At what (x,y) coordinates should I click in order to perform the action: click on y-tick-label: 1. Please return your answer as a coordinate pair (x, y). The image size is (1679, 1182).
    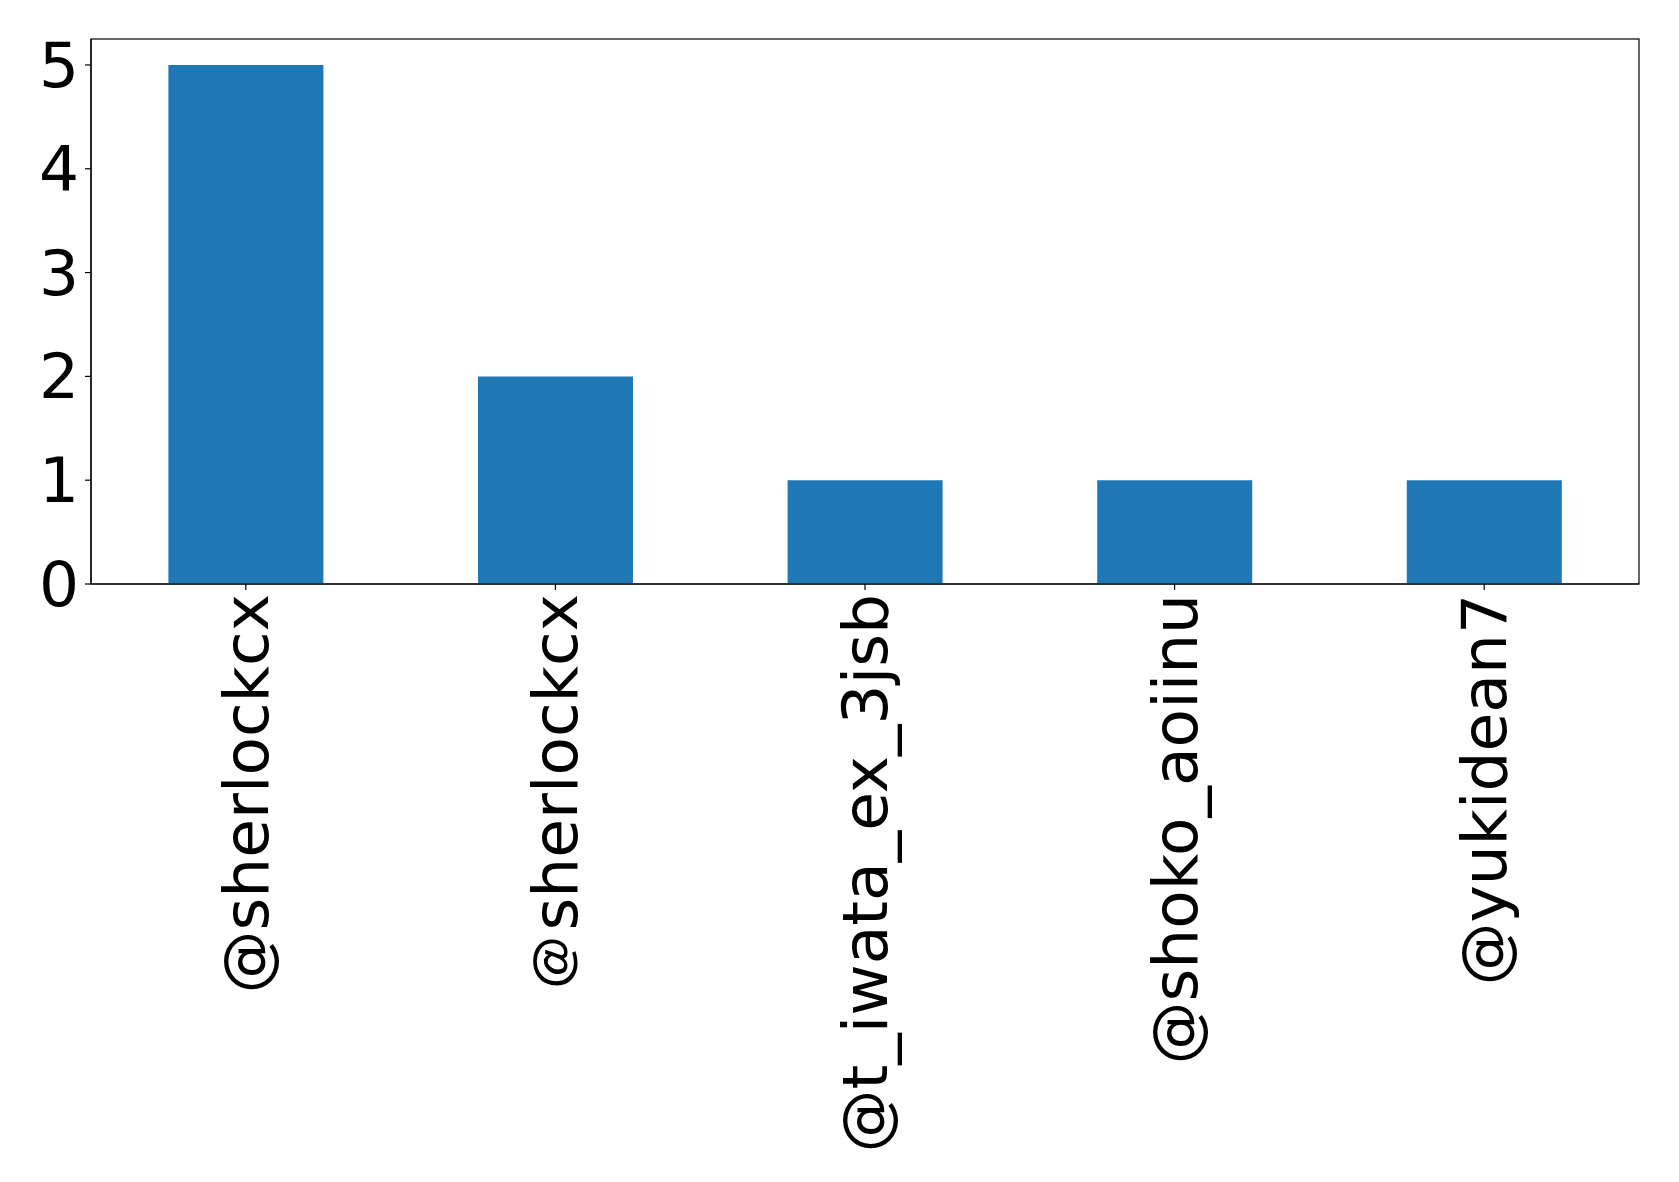
    Looking at the image, I should click on (58, 480).